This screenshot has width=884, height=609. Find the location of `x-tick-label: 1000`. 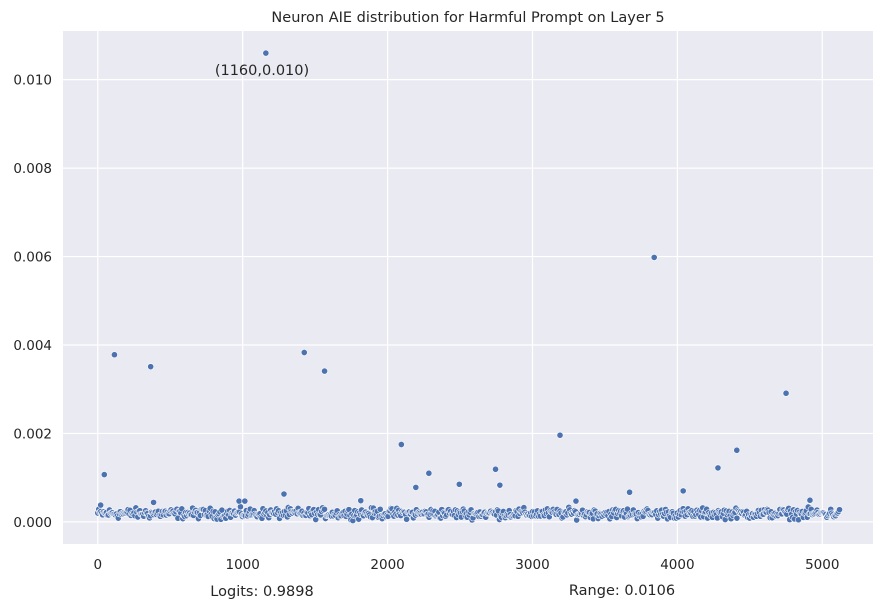

x-tick-label: 1000 is located at coordinates (242, 565).